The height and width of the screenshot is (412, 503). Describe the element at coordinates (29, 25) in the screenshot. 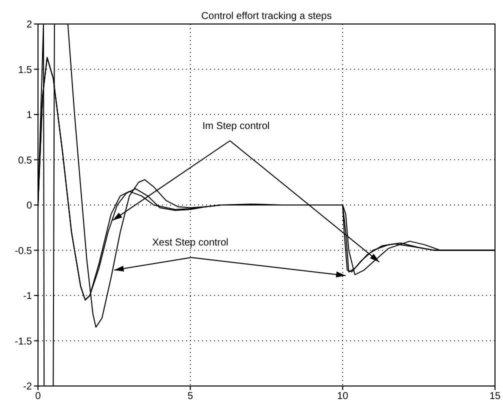

I see `y-tick-label: 2` at that location.